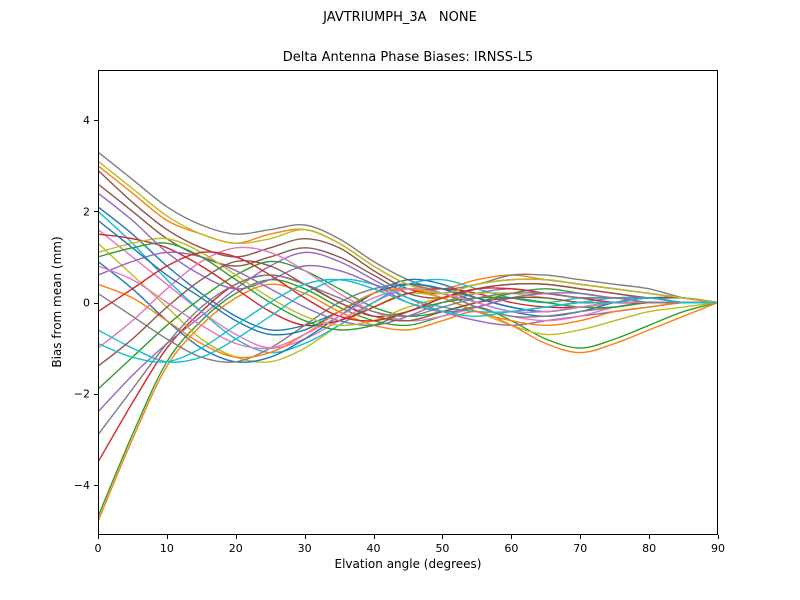 This screenshot has height=600, width=800. Describe the element at coordinates (82, 394) in the screenshot. I see `y-tick-label: −2` at that location.